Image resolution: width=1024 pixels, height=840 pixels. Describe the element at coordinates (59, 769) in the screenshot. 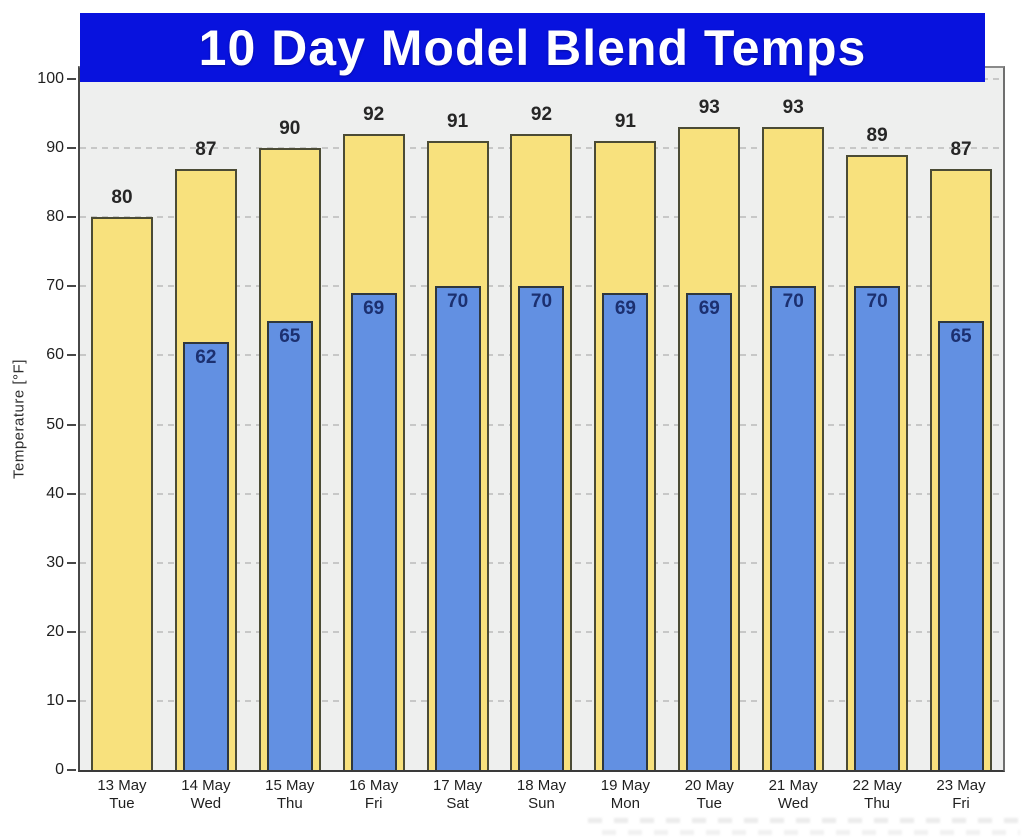

I see `y-tick-label-0: 0` at that location.